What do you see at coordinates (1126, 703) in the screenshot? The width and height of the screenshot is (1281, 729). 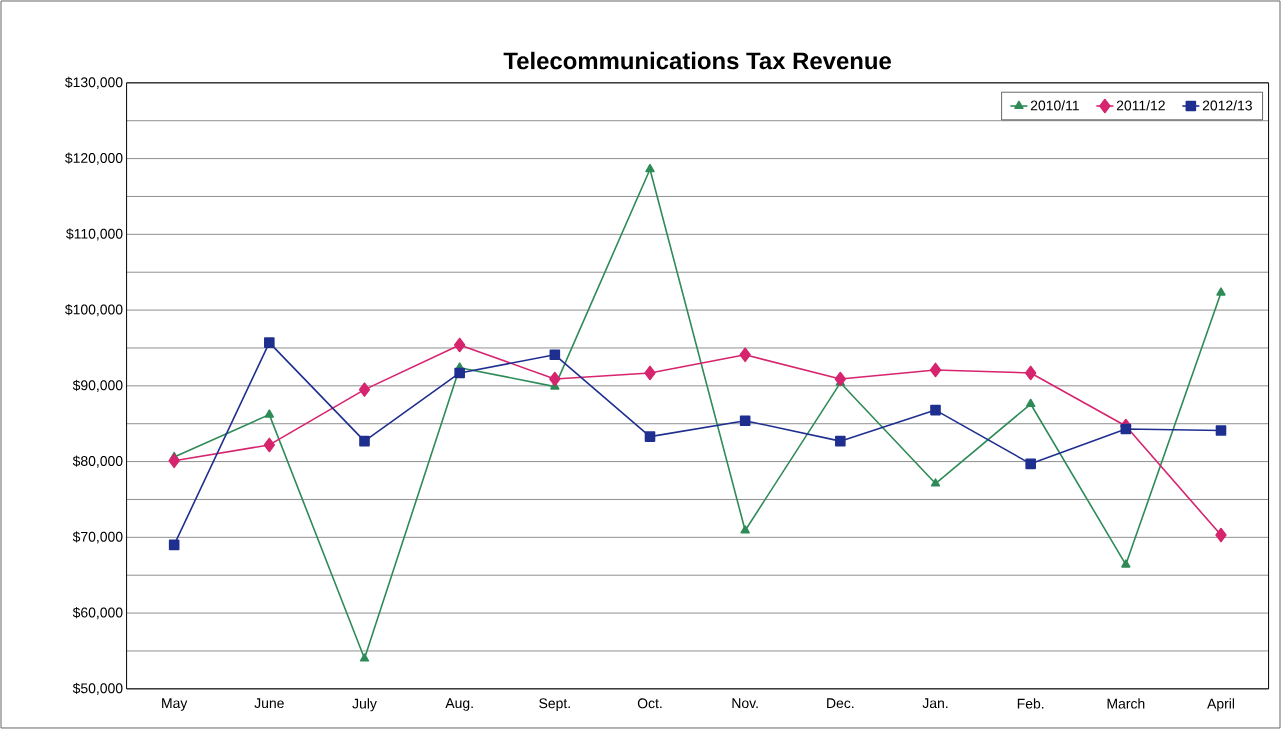 I see `x-tick-label: March` at bounding box center [1126, 703].